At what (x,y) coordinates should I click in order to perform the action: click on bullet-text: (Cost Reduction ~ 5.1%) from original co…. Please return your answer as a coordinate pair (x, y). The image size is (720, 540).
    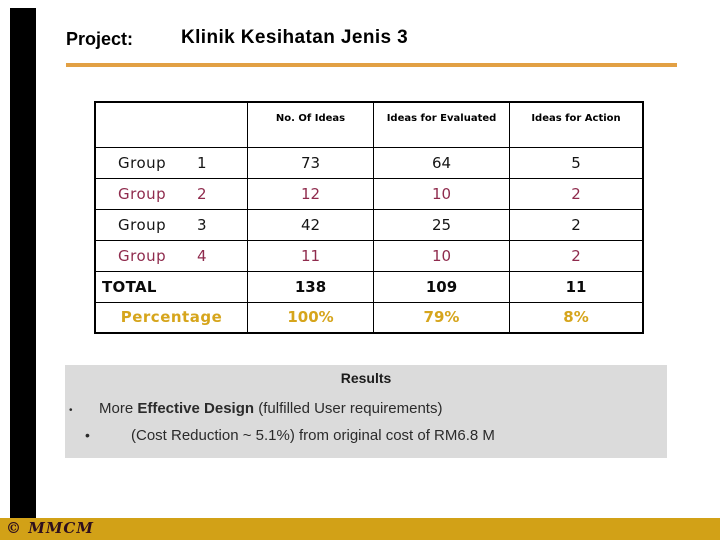
    Looking at the image, I should click on (313, 435).